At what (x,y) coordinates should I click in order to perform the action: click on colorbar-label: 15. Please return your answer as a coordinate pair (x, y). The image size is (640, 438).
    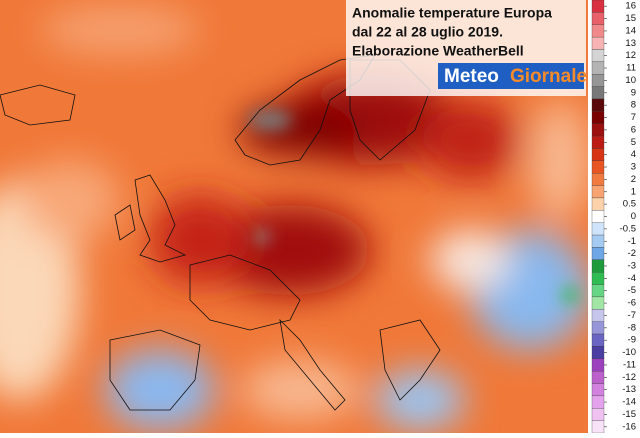
    Looking at the image, I should click on (630, 18).